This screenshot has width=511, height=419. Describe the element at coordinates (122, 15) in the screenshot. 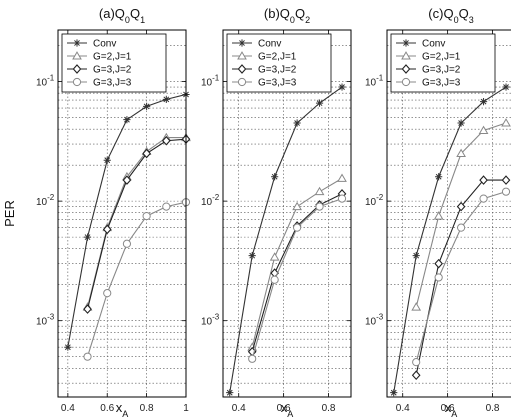

I see `panel-title: (a)Q0Q1` at that location.